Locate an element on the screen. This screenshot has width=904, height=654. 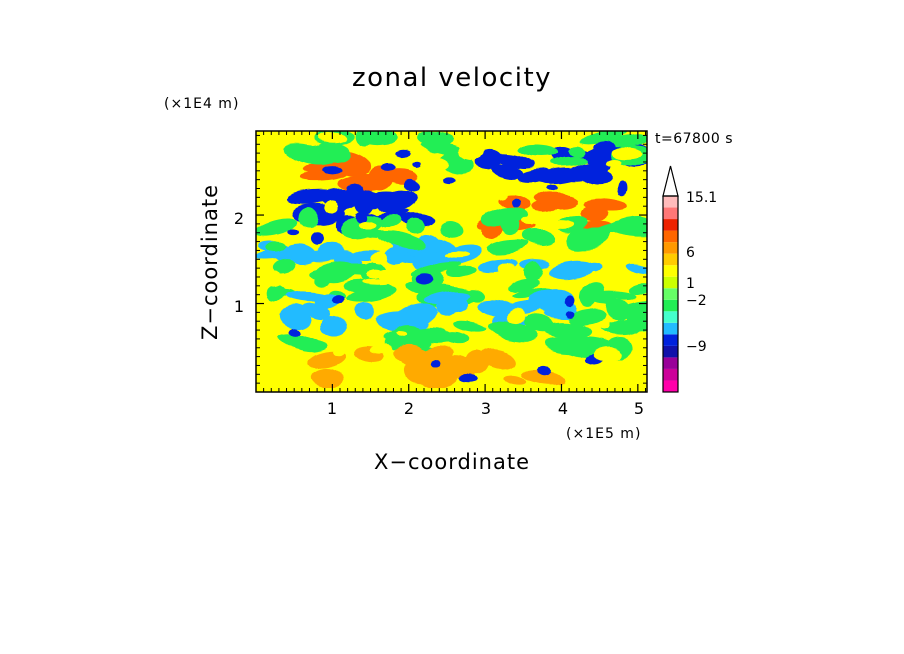
y-tick-label-1: 1 is located at coordinates (239, 306).